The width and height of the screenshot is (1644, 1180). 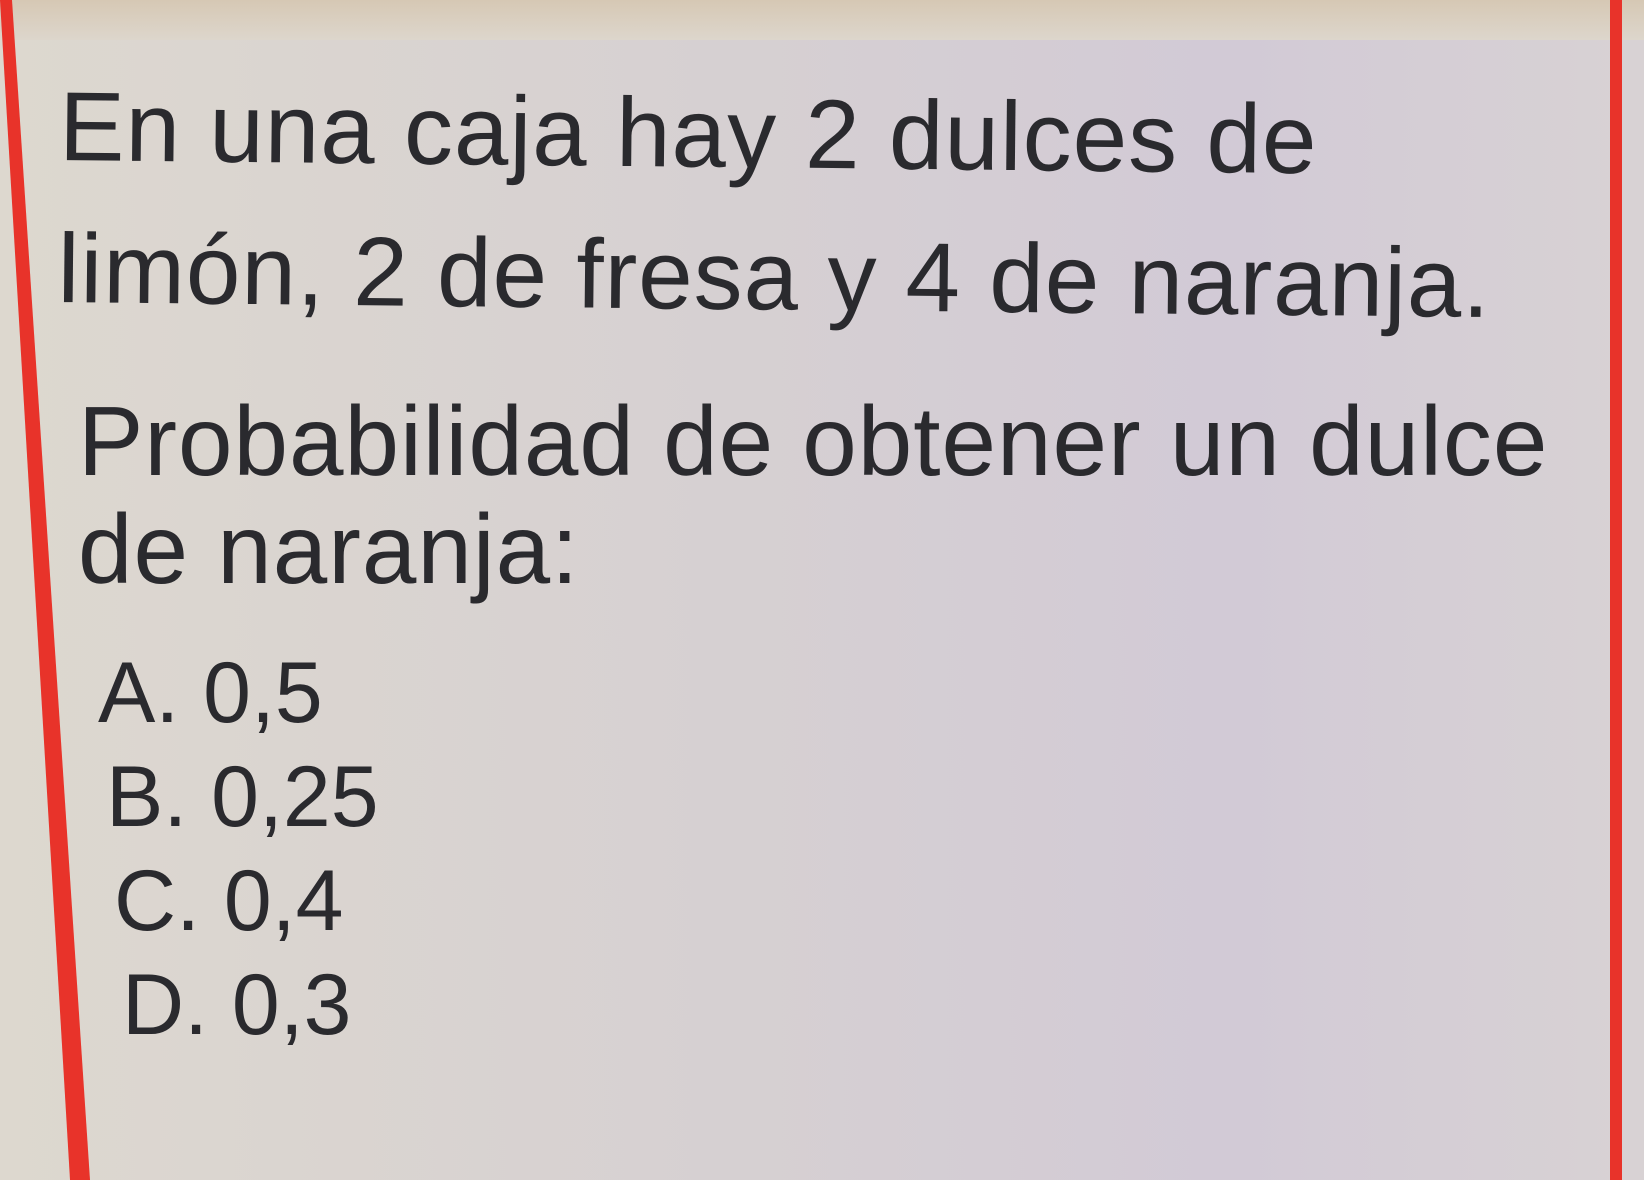 What do you see at coordinates (822, 20) in the screenshot?
I see `top-strip` at bounding box center [822, 20].